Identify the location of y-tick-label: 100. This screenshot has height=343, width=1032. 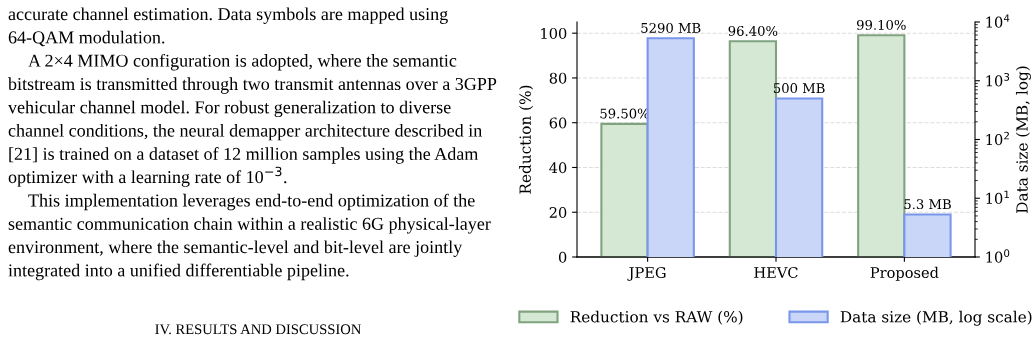
(554, 33).